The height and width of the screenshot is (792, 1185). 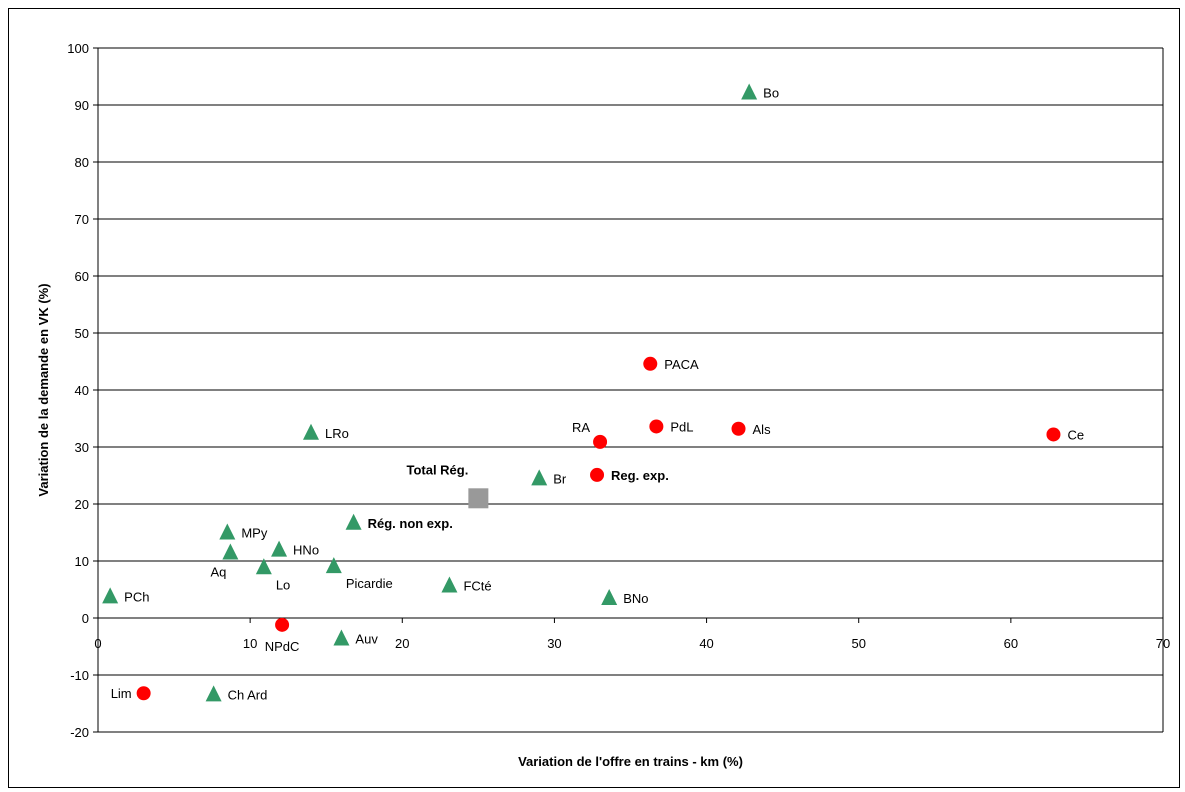 I want to click on point-label: RA, so click(x=581, y=427).